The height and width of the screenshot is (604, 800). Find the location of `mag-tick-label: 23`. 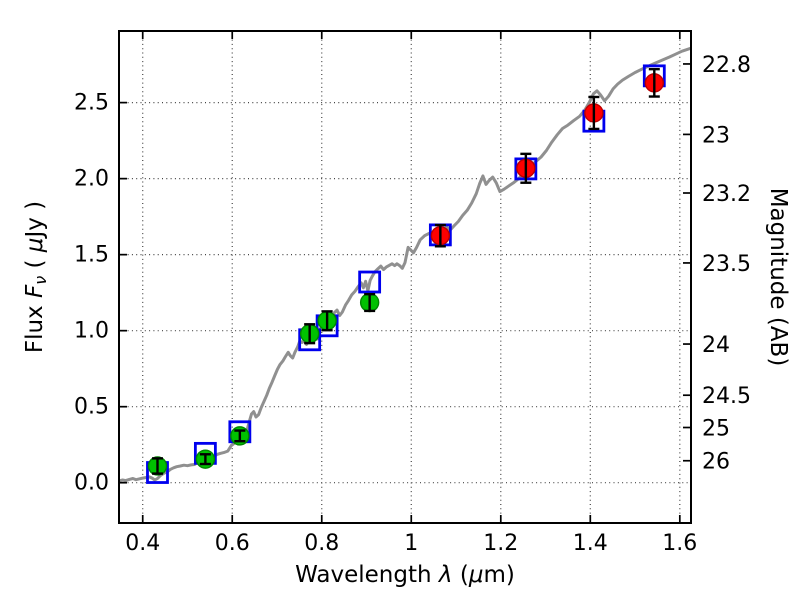

mag-tick-label: 23 is located at coordinates (716, 135).